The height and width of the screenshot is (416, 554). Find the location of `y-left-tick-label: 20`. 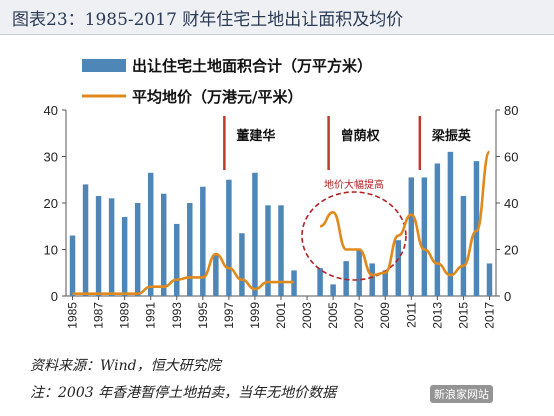

y-left-tick-label: 20 is located at coordinates (51, 203).